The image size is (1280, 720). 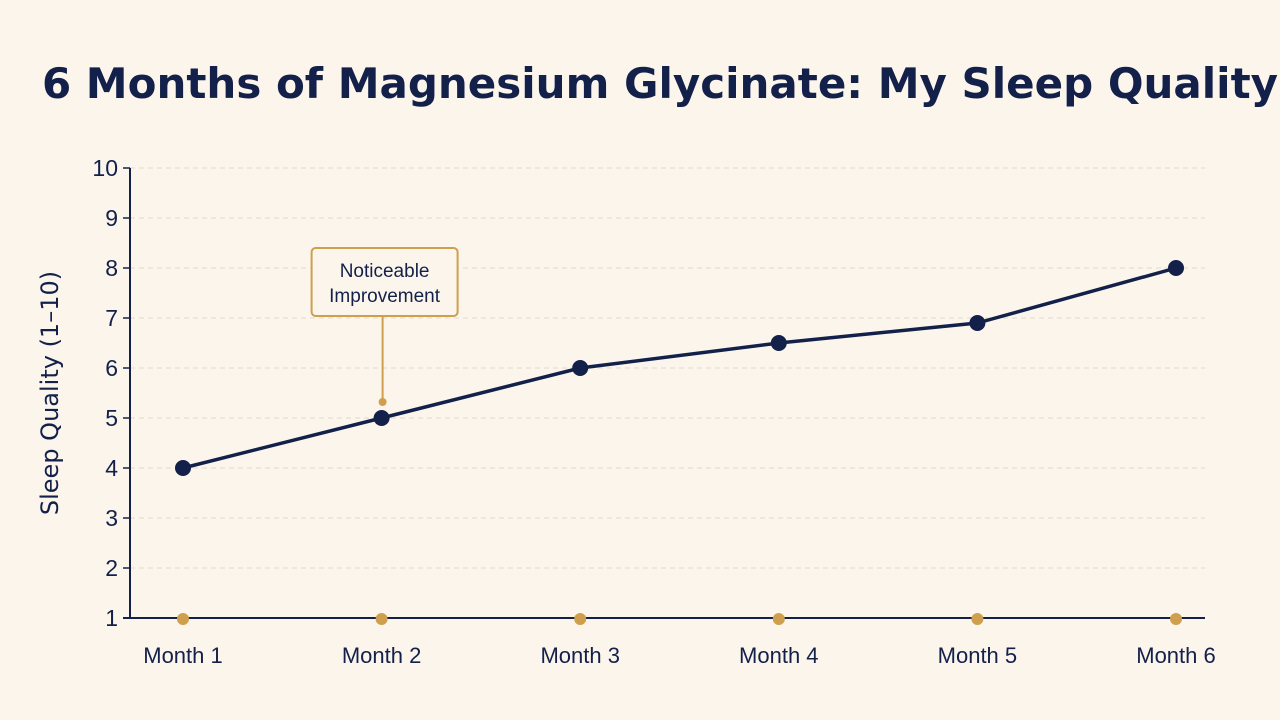 I want to click on x-tick-label-month-5: Month 5, so click(x=978, y=655).